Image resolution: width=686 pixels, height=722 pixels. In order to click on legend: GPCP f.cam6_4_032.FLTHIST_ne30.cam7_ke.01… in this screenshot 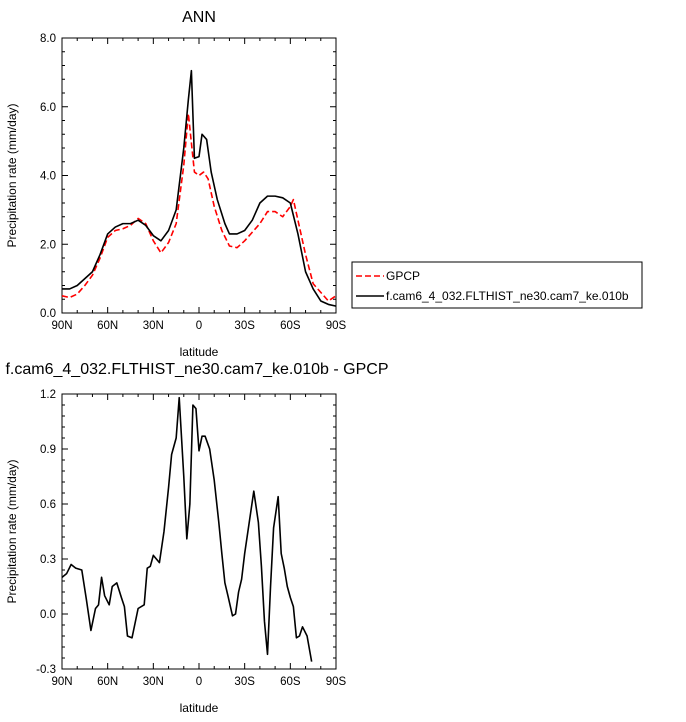, I will do `click(497, 285)`.